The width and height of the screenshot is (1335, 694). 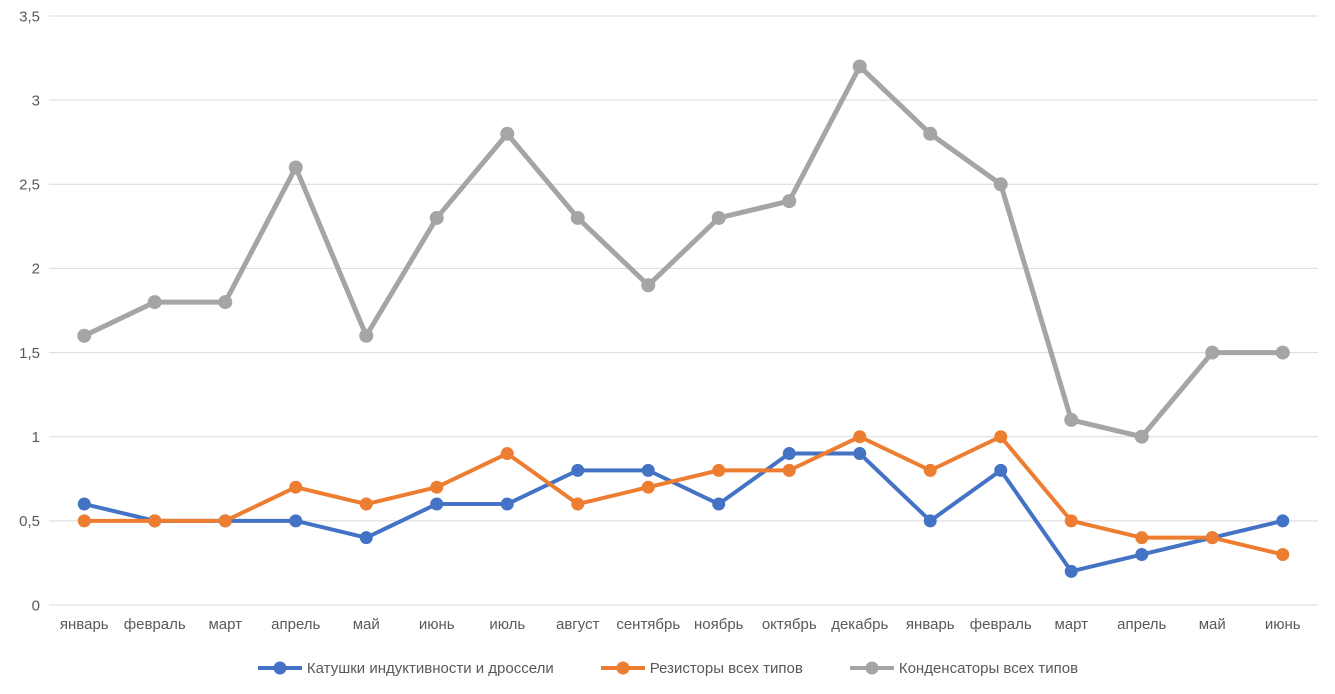 What do you see at coordinates (36, 437) in the screenshot?
I see `y-axis-tick-label: 1` at bounding box center [36, 437].